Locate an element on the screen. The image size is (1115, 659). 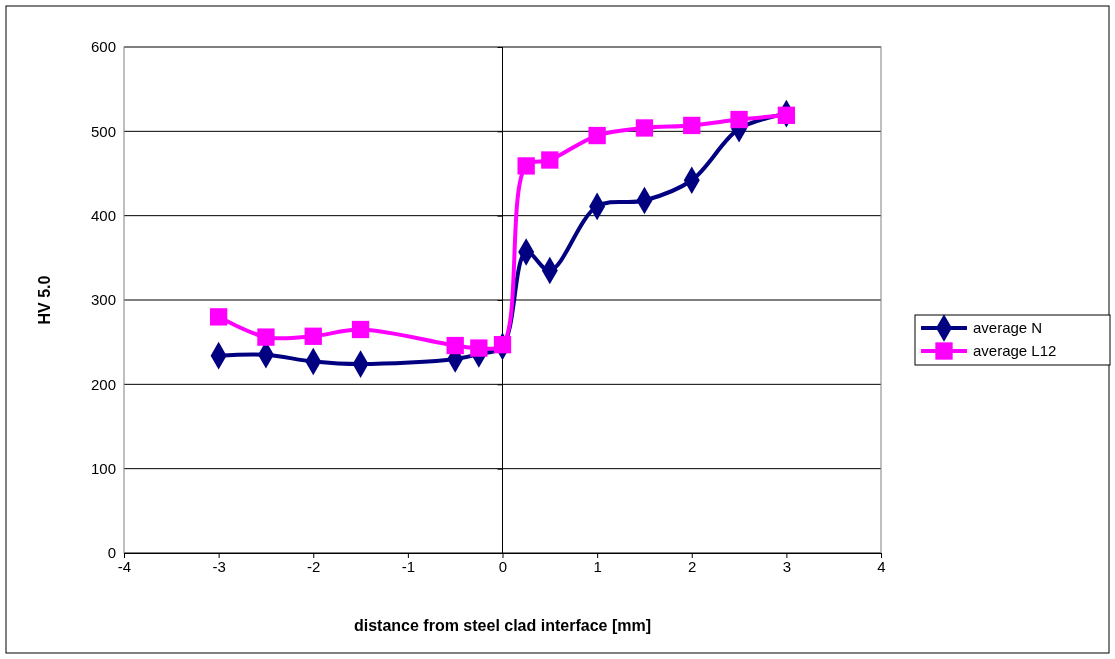
y-tick-label: 200 is located at coordinates (103, 384).